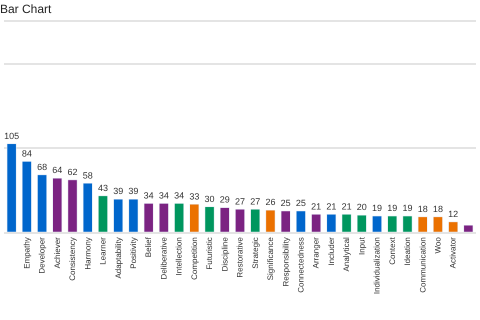 This screenshot has width=480, height=320. What do you see at coordinates (392, 250) in the screenshot?
I see `x-tick-label: Context` at bounding box center [392, 250].